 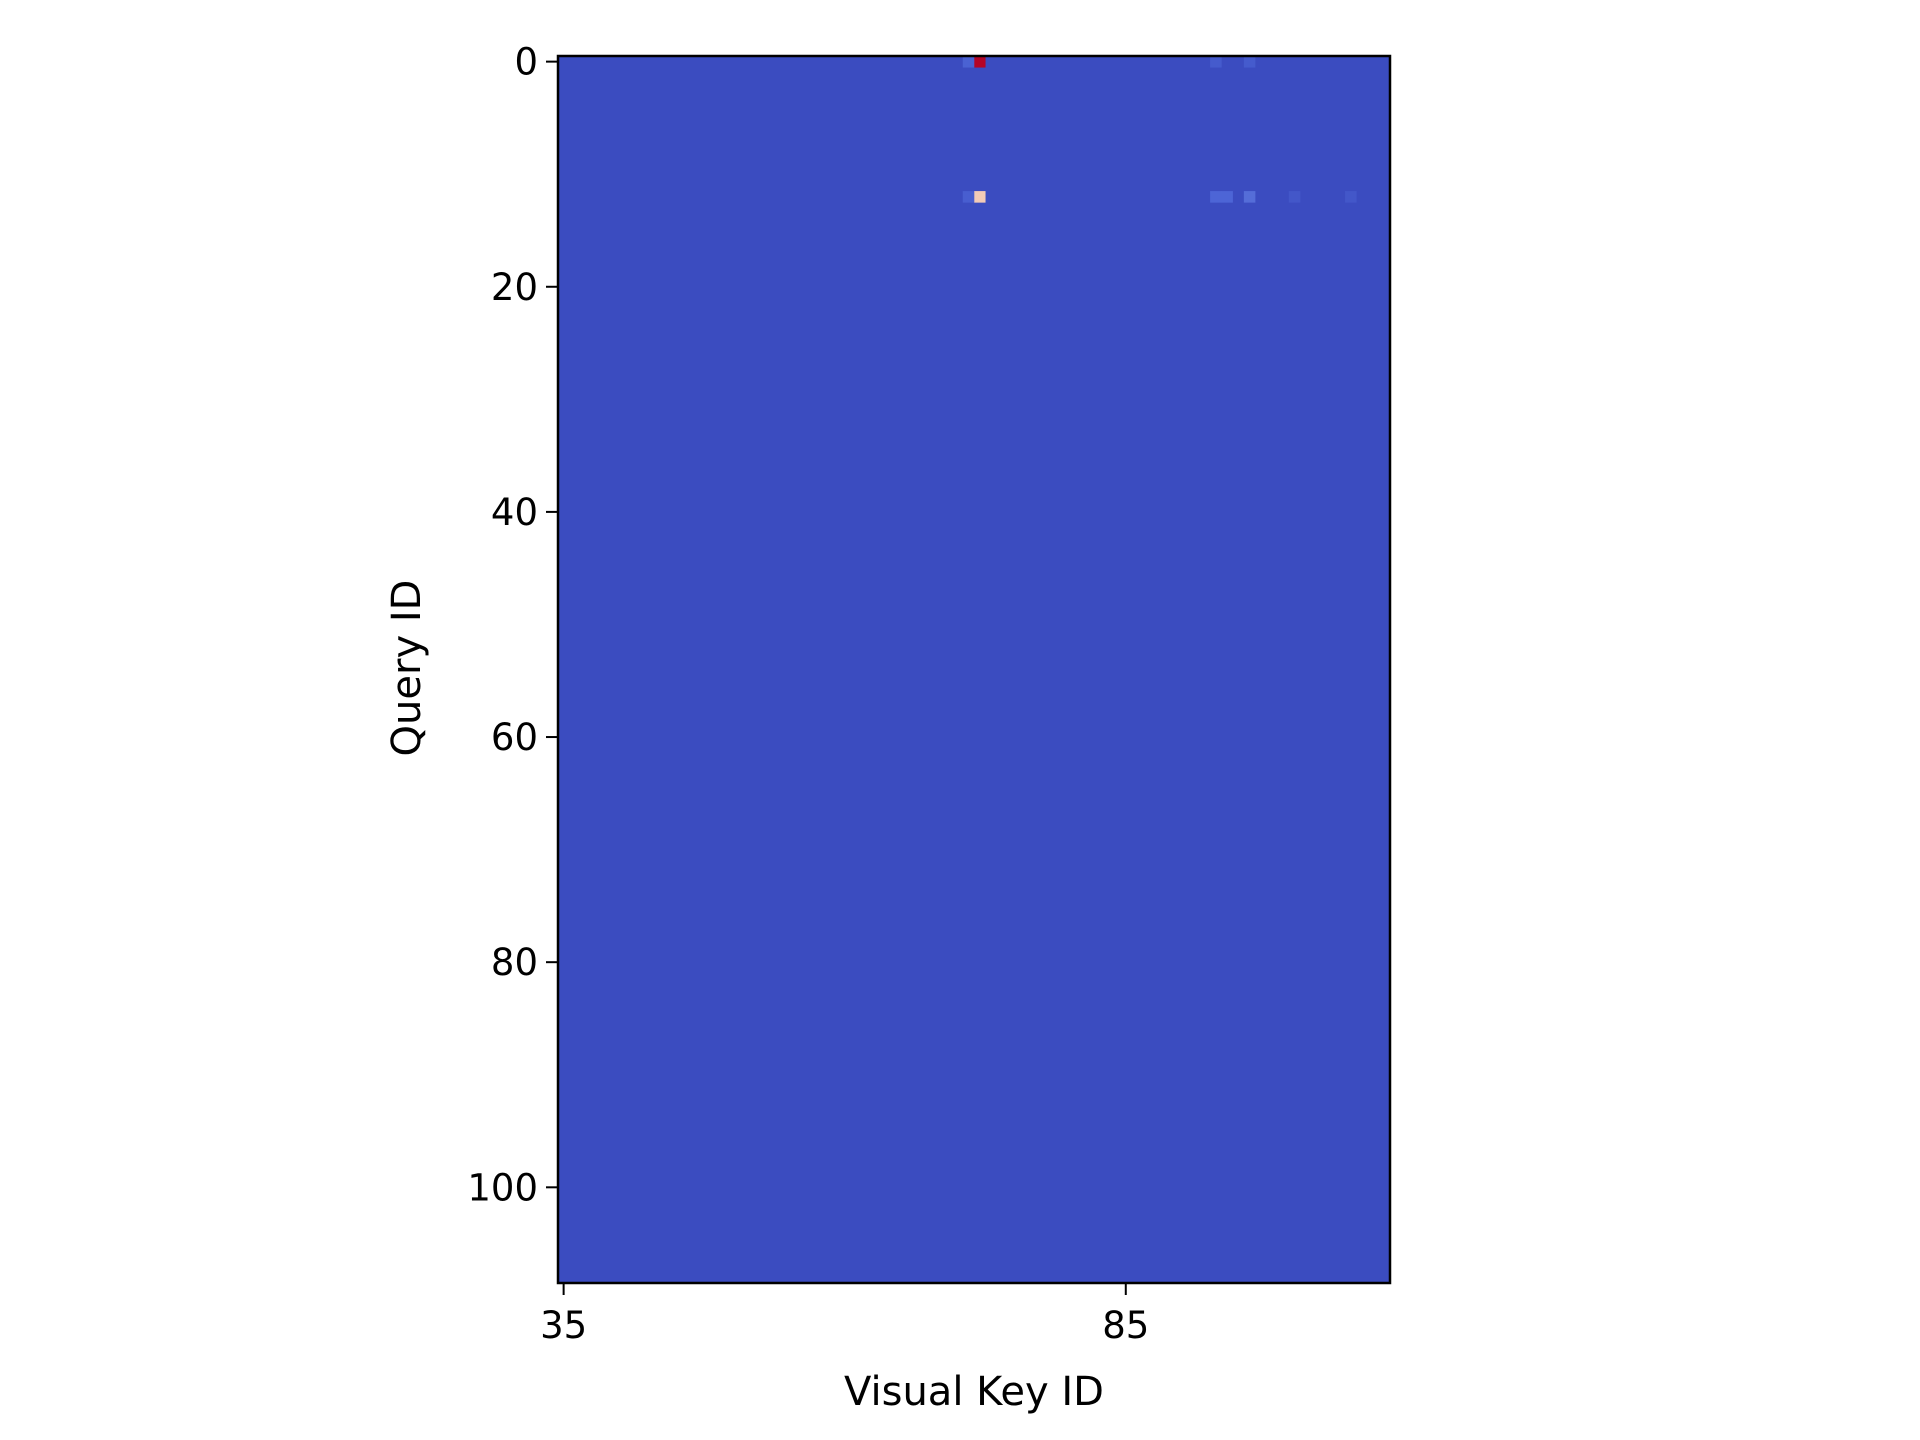 What do you see at coordinates (563, 1325) in the screenshot?
I see `x-tick-label: 35` at bounding box center [563, 1325].